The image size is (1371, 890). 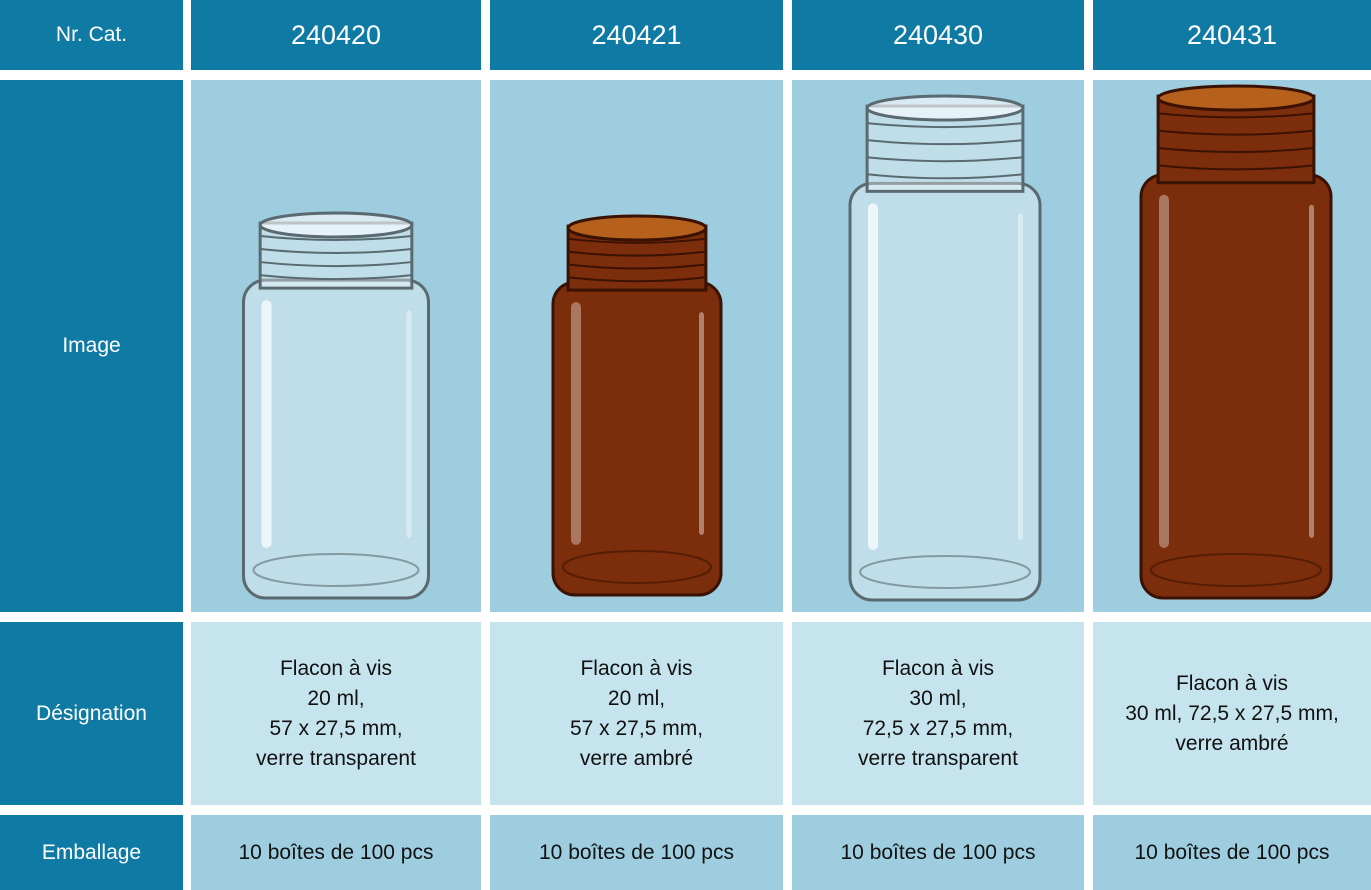 I want to click on row-label-text: Désignation, so click(x=91, y=713).